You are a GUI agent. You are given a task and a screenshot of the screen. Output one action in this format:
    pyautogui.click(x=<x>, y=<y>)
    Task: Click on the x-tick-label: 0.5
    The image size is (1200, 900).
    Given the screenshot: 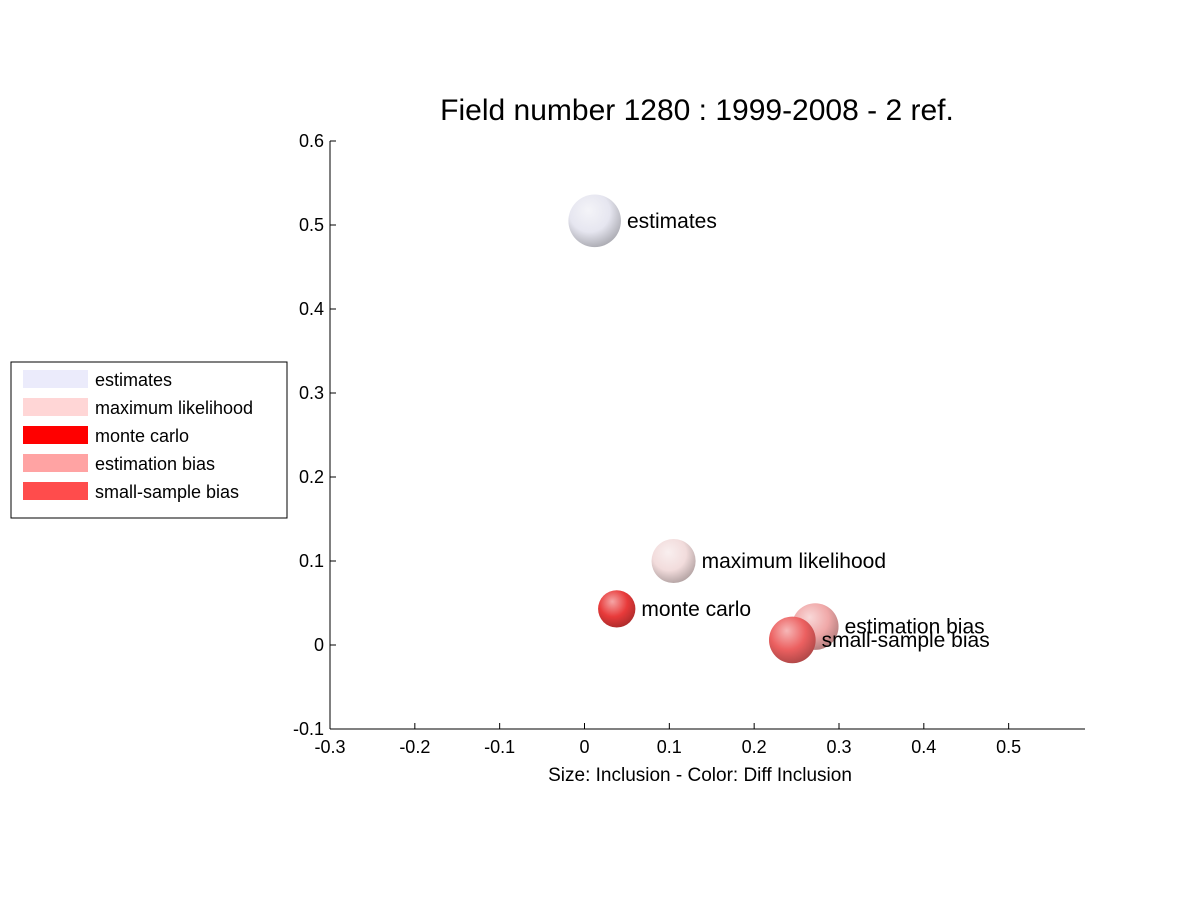 What is the action you would take?
    pyautogui.click(x=1008, y=747)
    